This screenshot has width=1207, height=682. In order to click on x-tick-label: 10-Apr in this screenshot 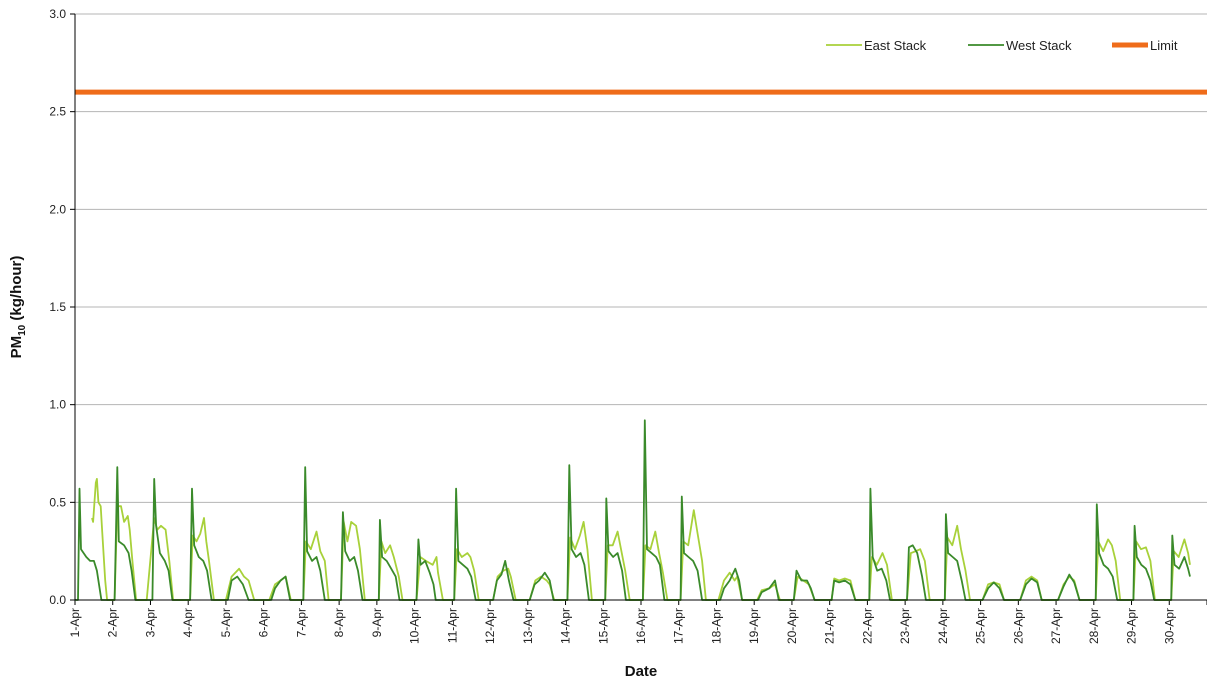, I will do `click(415, 626)`.